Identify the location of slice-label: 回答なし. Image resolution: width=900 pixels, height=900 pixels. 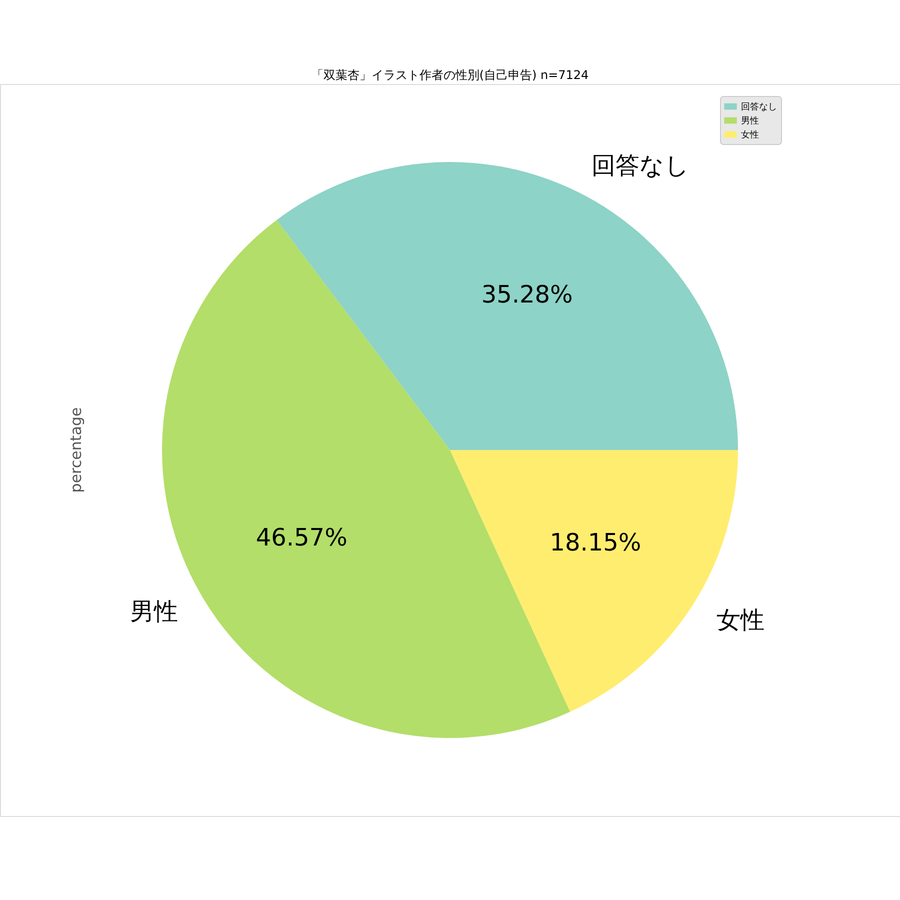
(640, 165).